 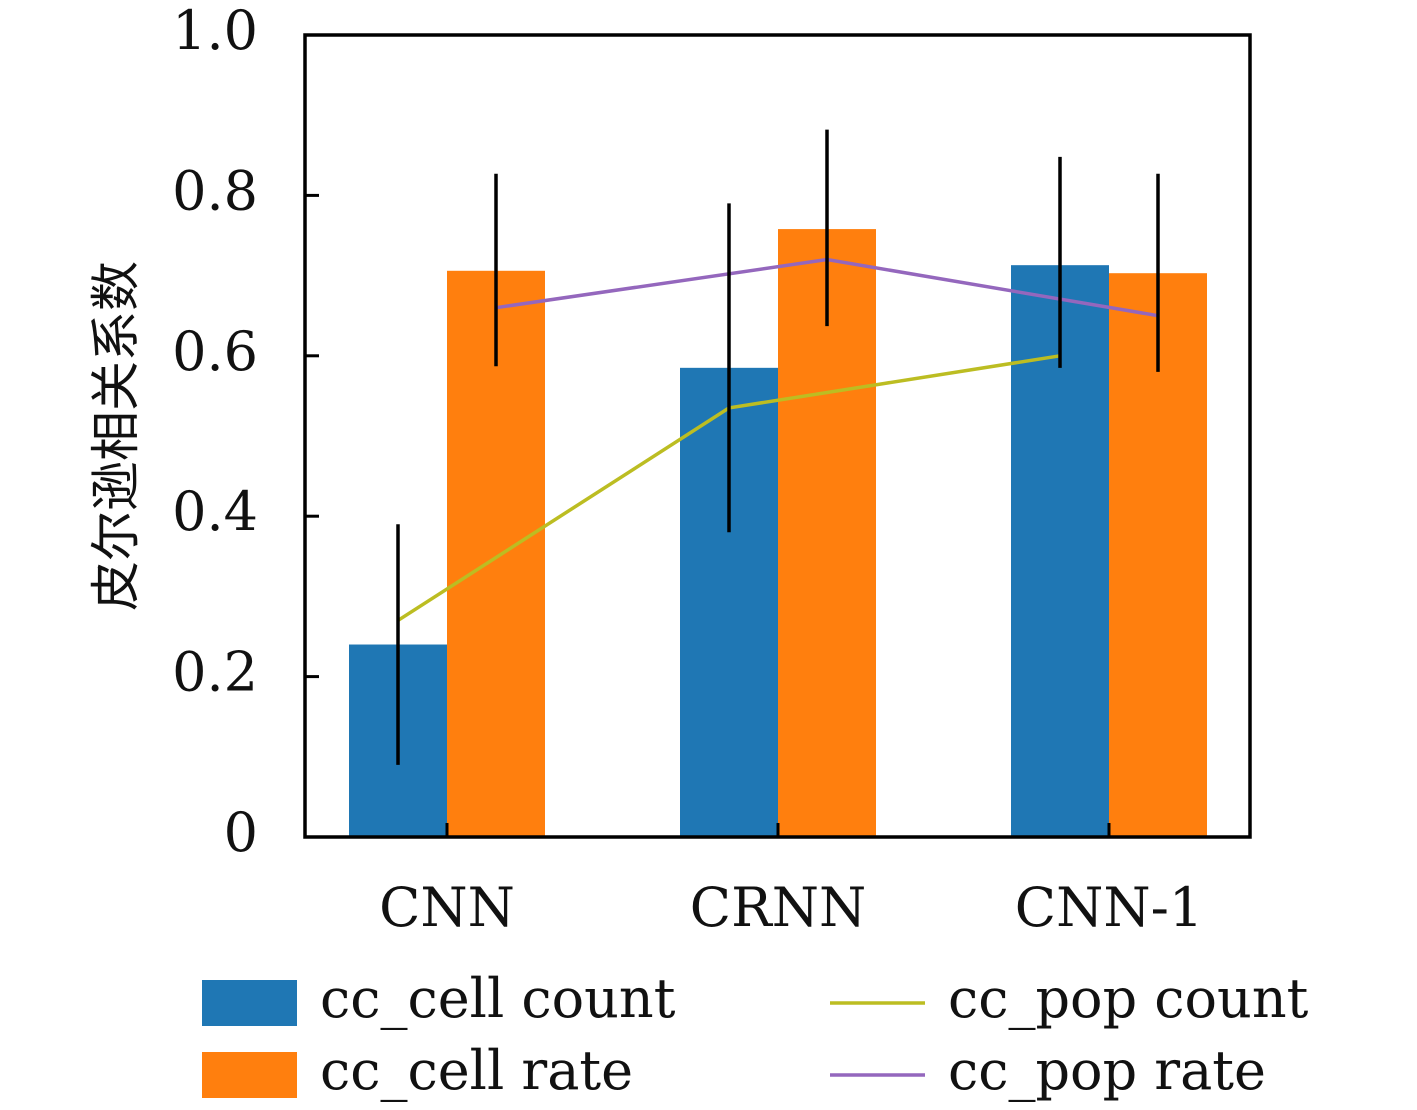 I want to click on x-tick-label: CNN, so click(x=447, y=907).